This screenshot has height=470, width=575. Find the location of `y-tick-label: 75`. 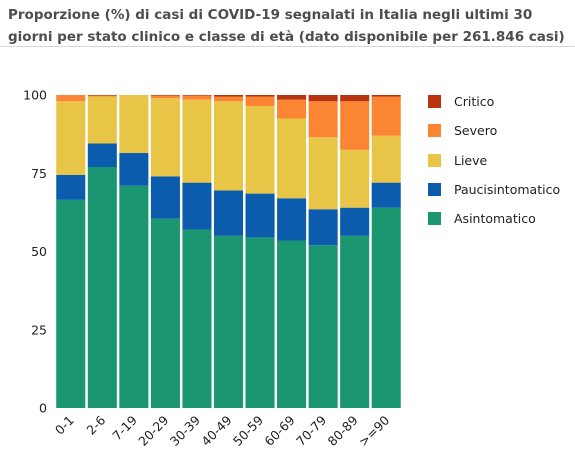

y-tick-label: 75 is located at coordinates (39, 173).